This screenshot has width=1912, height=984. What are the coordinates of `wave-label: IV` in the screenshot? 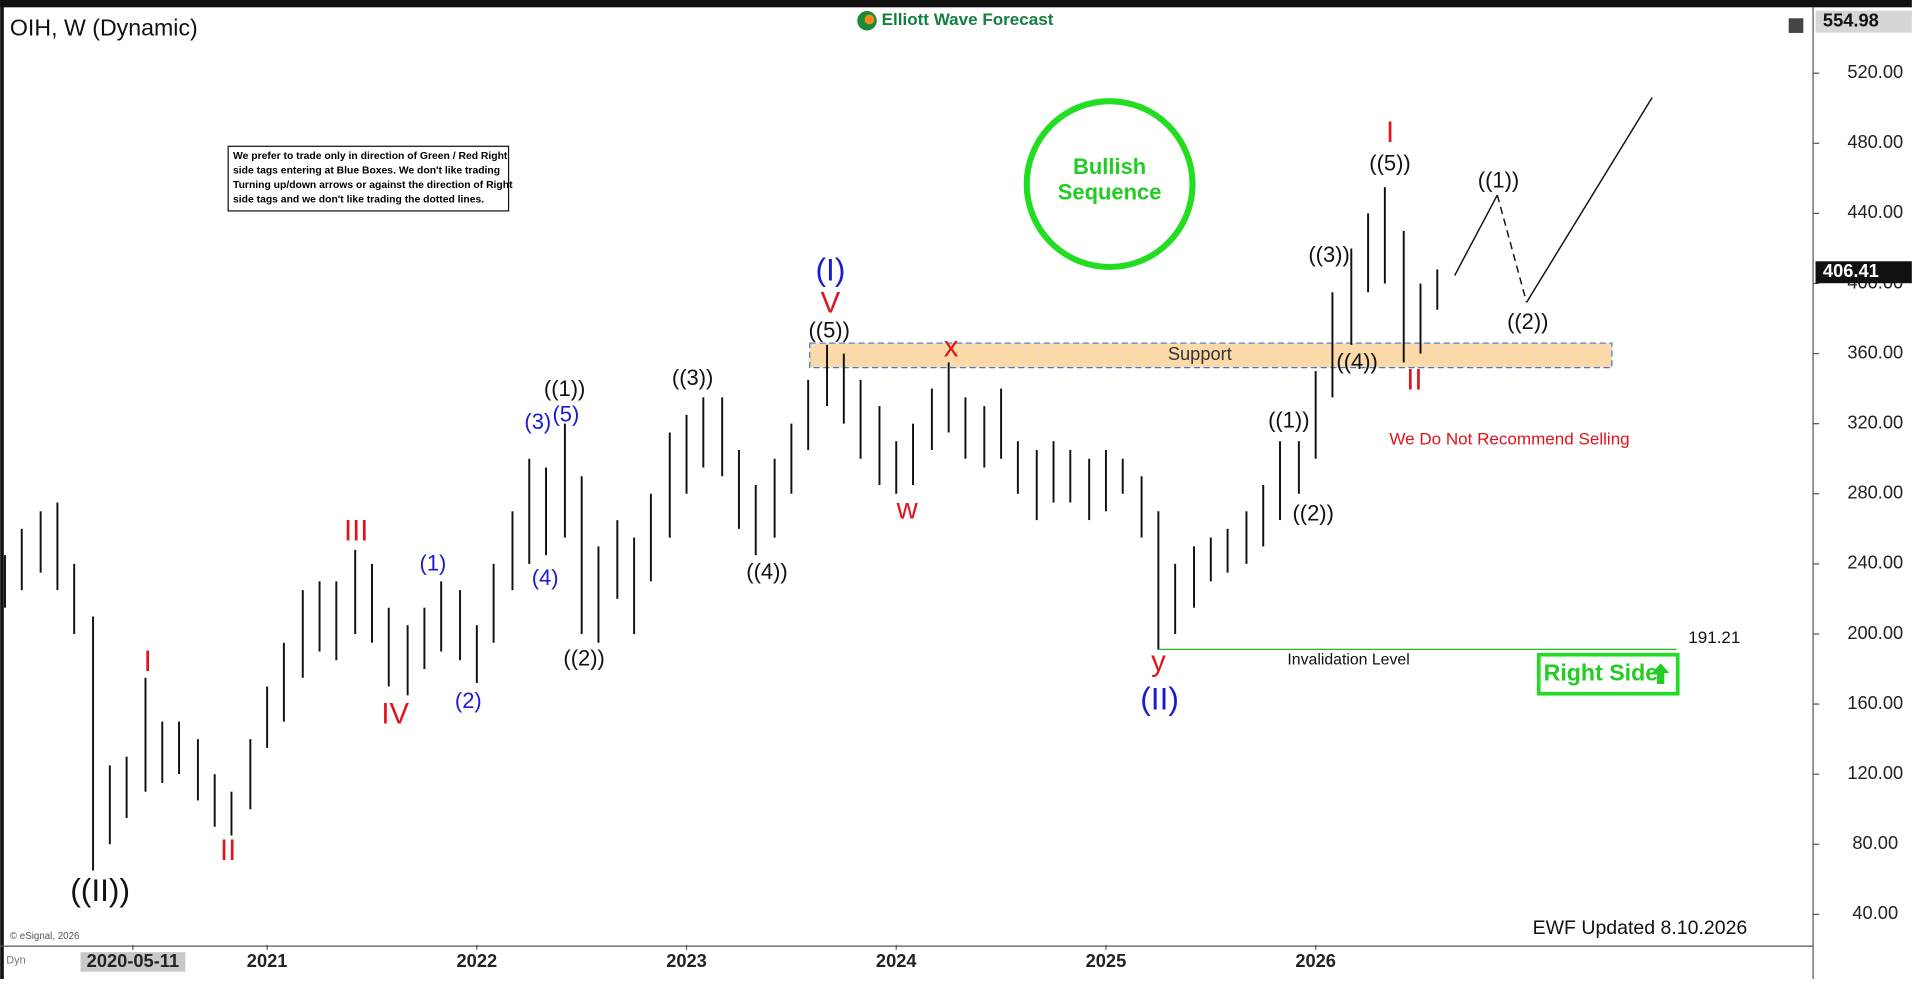 It's located at (395, 714).